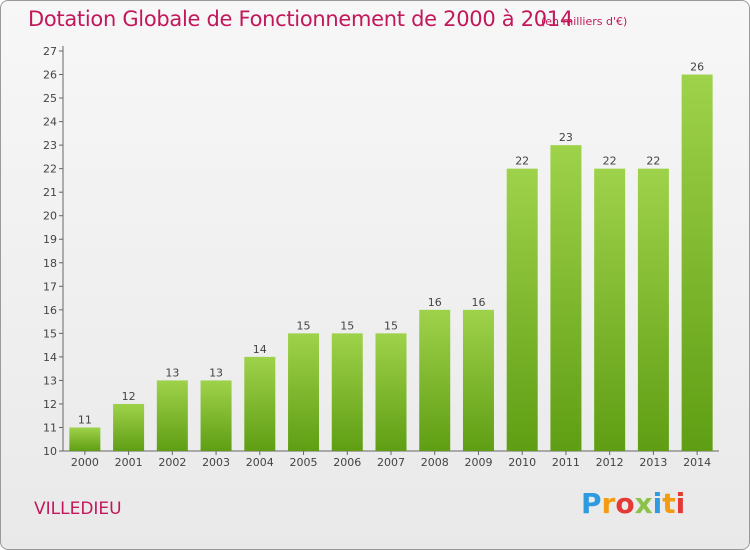 The width and height of the screenshot is (750, 550). I want to click on logo-letter: t, so click(669, 503).